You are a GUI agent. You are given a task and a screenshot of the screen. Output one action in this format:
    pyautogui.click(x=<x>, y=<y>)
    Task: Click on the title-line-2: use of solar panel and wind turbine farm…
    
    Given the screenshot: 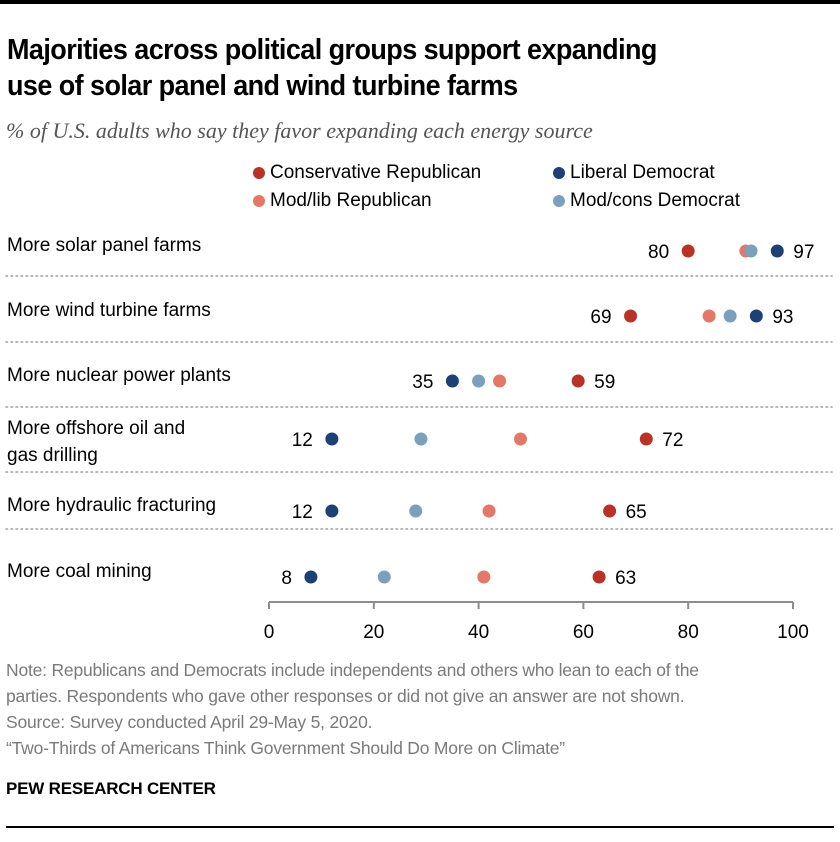 What is the action you would take?
    pyautogui.click(x=262, y=86)
    